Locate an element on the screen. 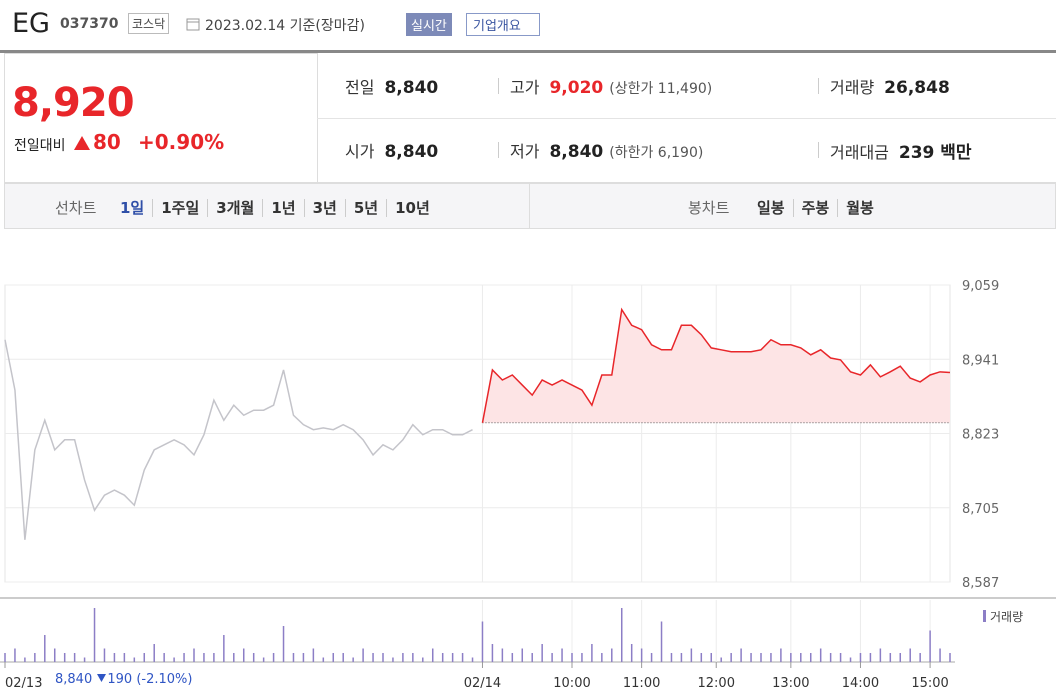  period-tab: 1일 is located at coordinates (132, 208).